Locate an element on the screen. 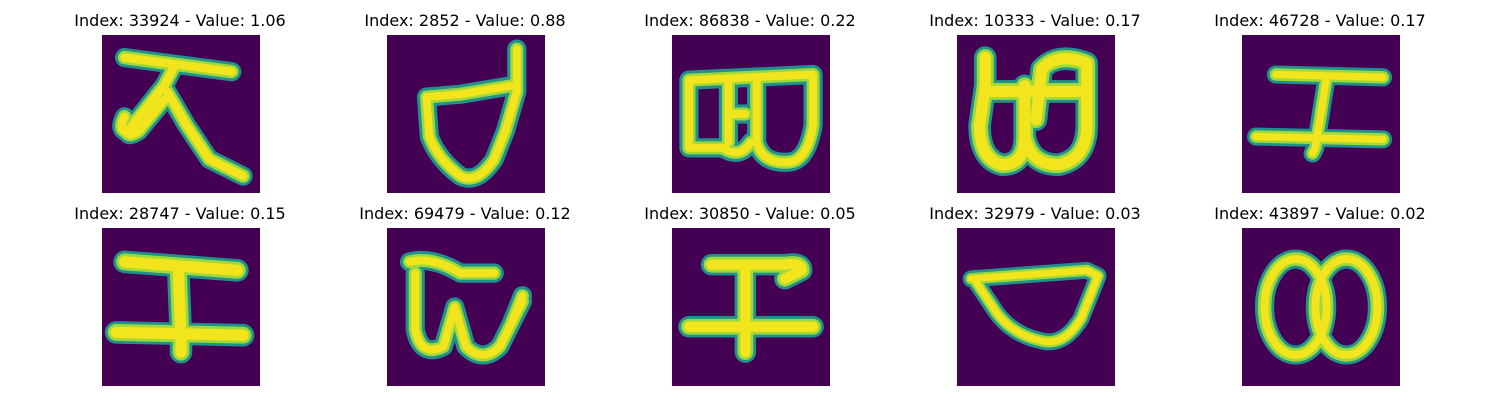 The image size is (1500, 400). panel-title: Index: 28747 - Value: 0.15 is located at coordinates (180, 213).